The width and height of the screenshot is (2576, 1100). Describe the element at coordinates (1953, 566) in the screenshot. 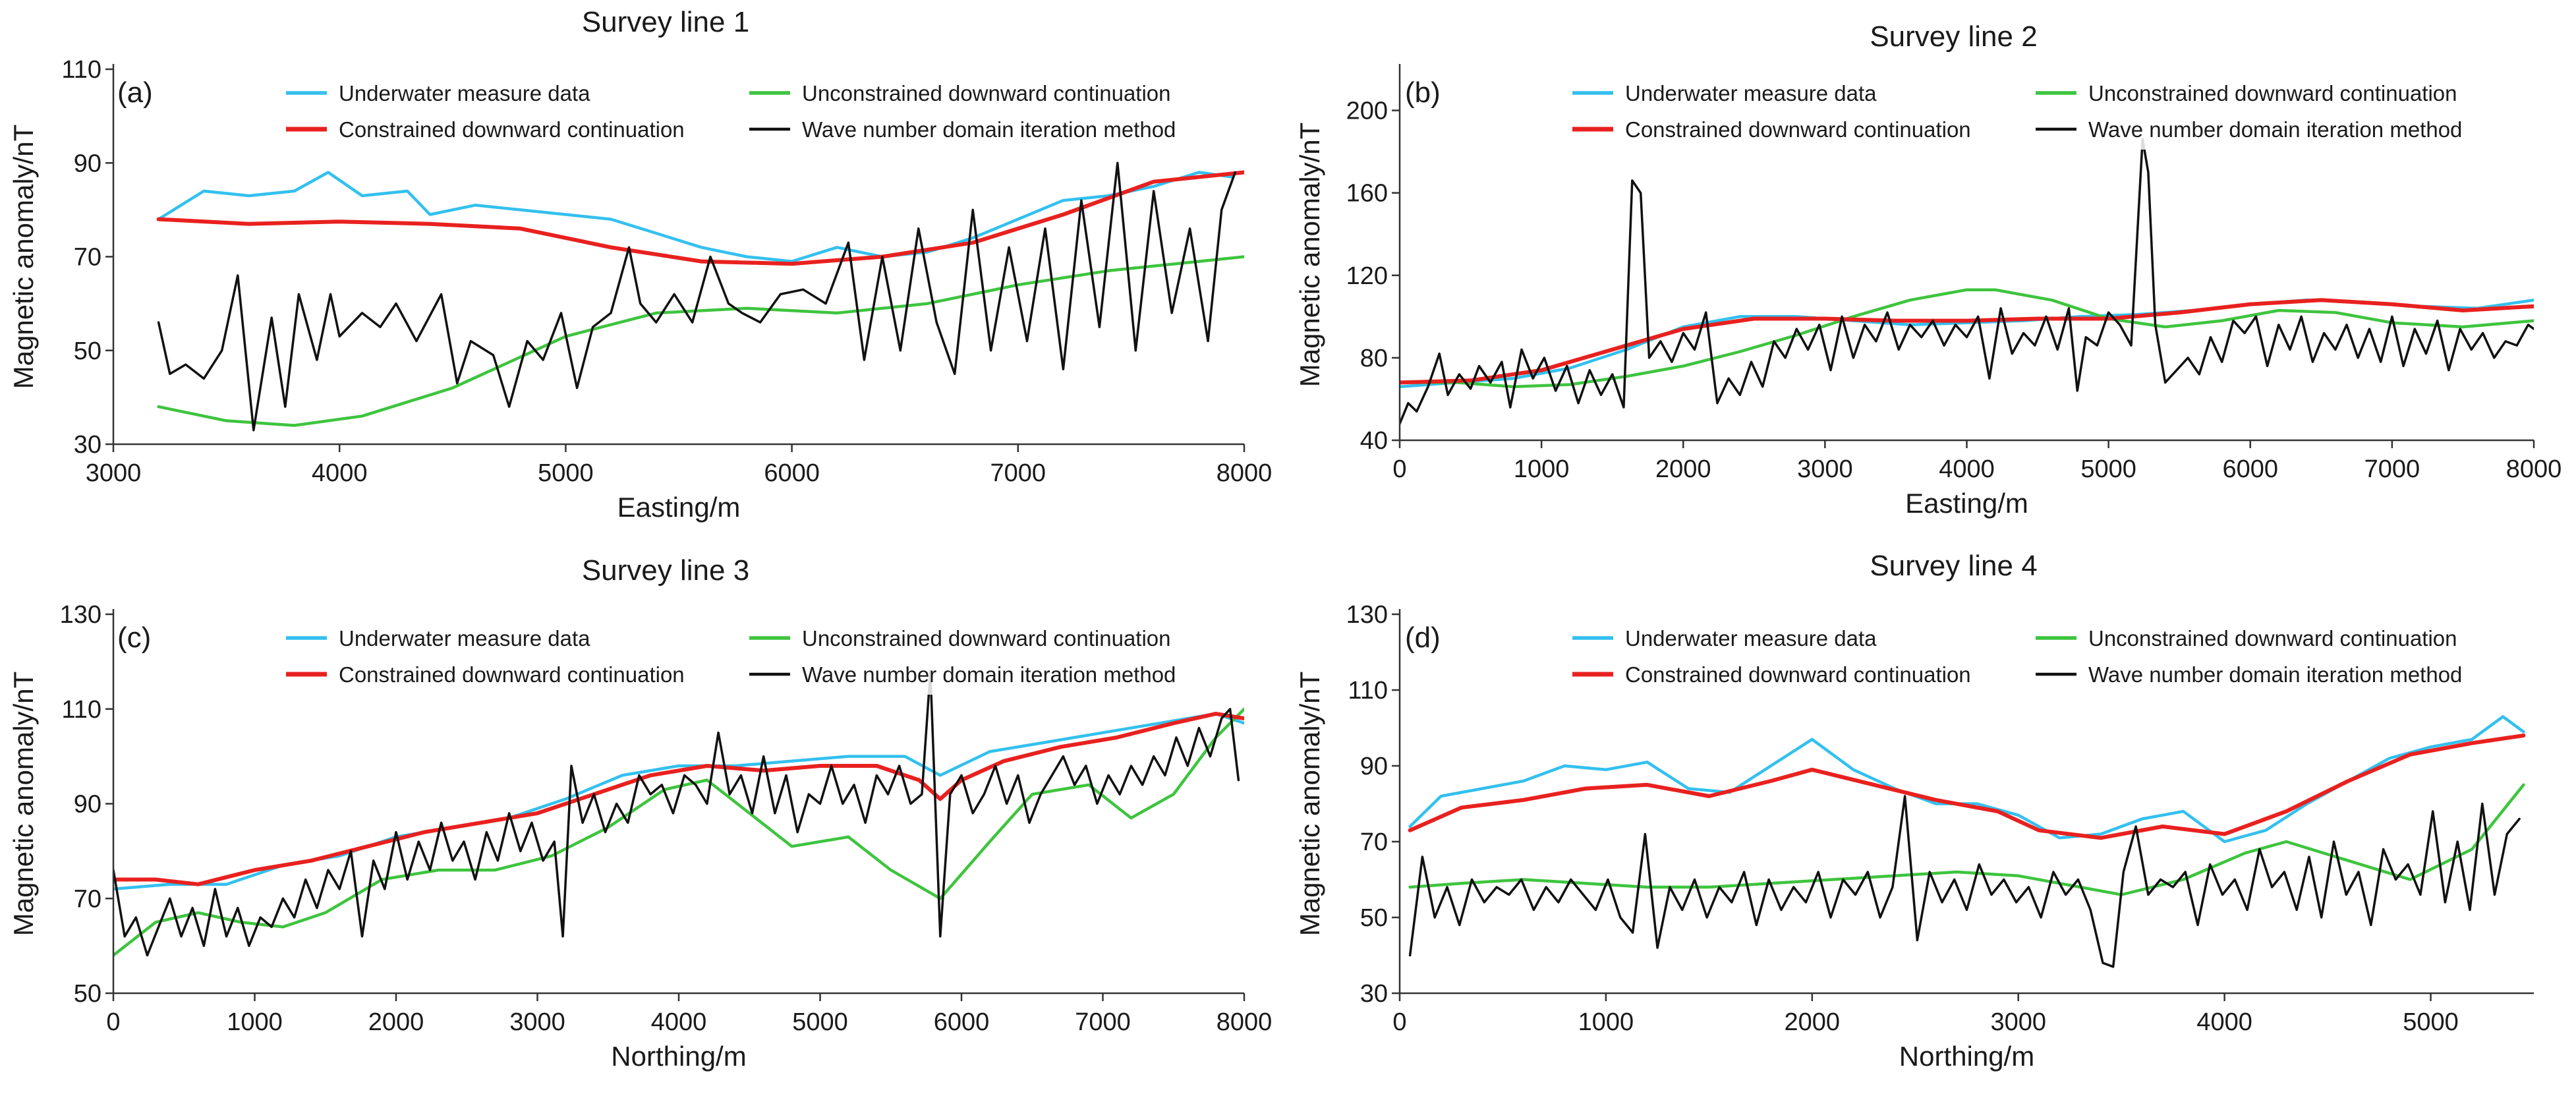

I see `chart-title: Survey line 4` at that location.